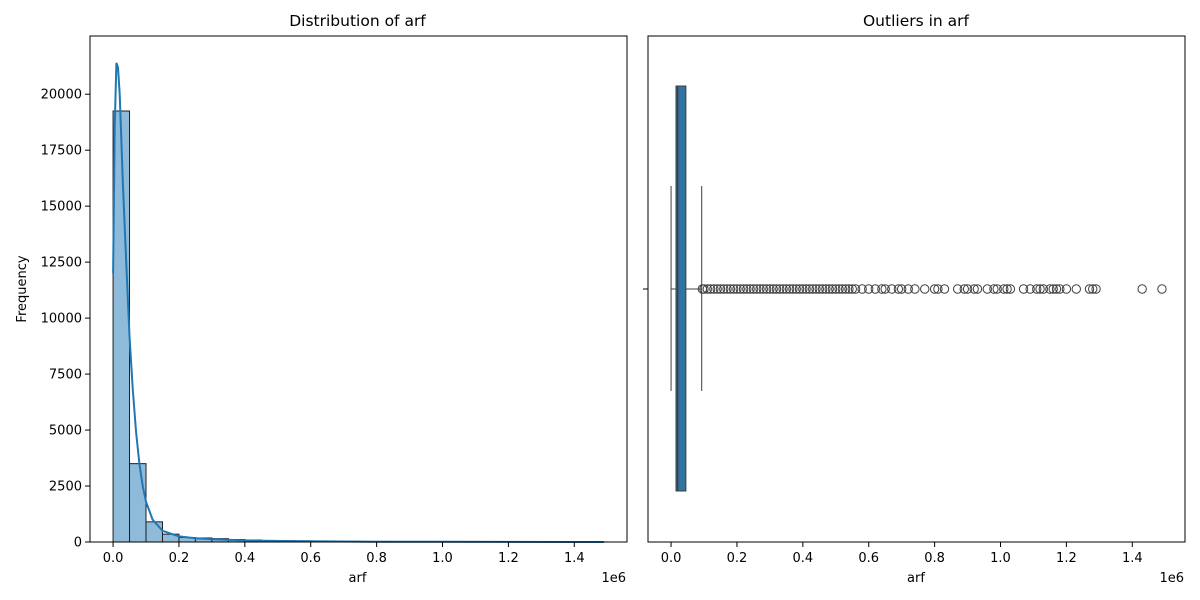 The width and height of the screenshot is (1200, 600). What do you see at coordinates (934, 558) in the screenshot?
I see `boxplot-x-tick-label: 0.8` at bounding box center [934, 558].